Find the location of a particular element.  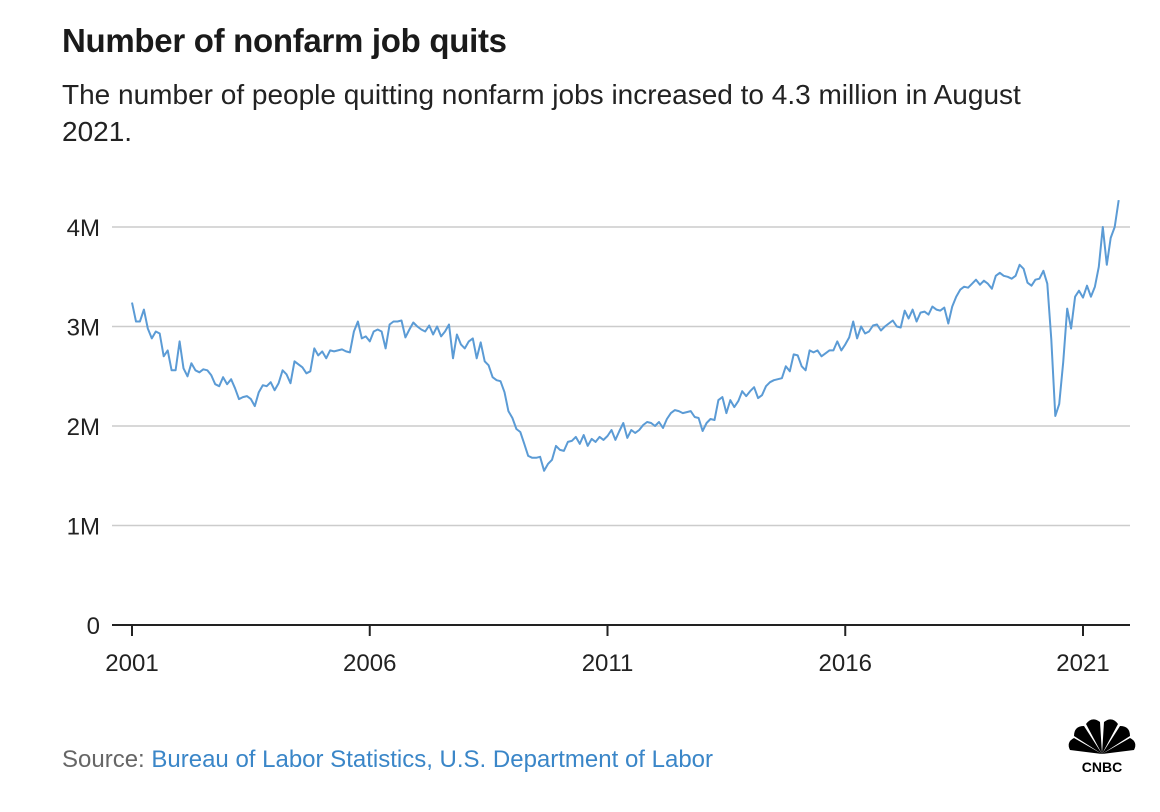

chart-title: Number of nonfarm job quits is located at coordinates (284, 40).